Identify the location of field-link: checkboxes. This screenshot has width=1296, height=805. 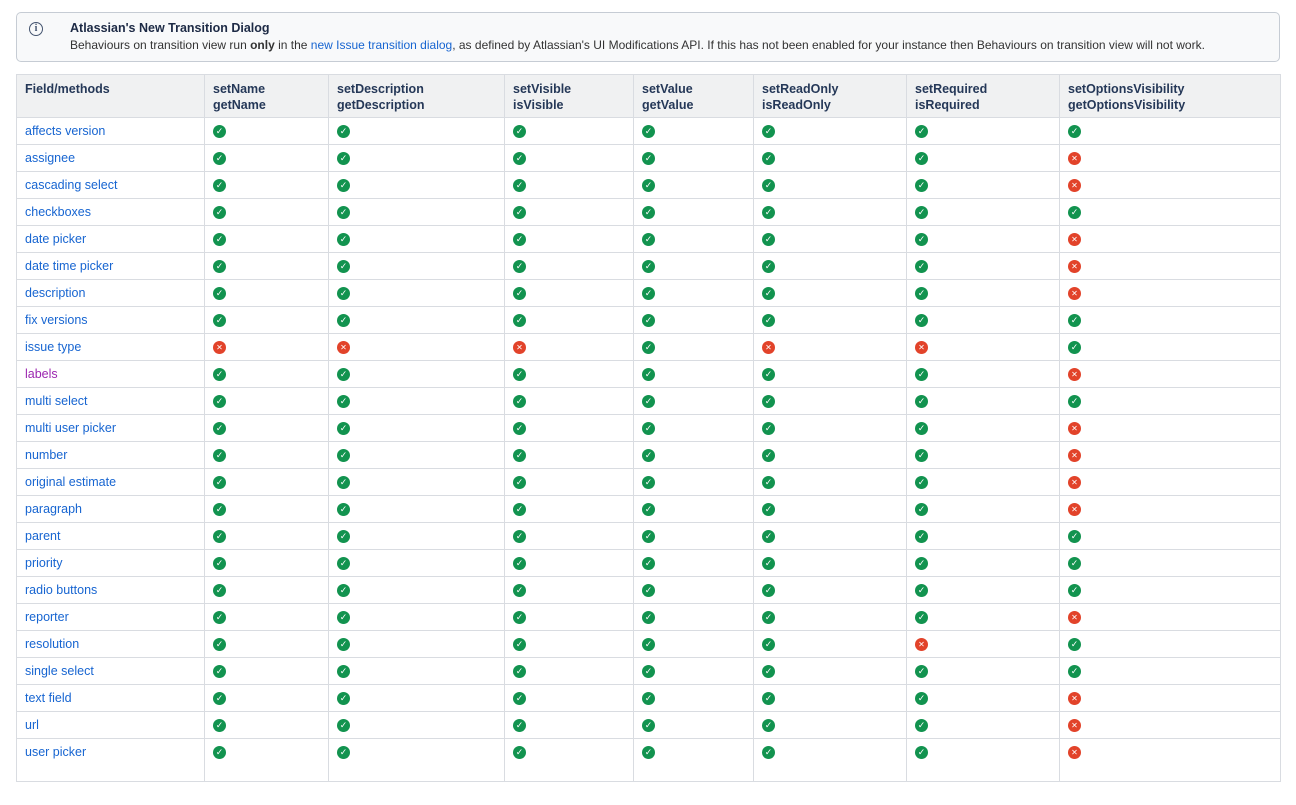
(58, 212).